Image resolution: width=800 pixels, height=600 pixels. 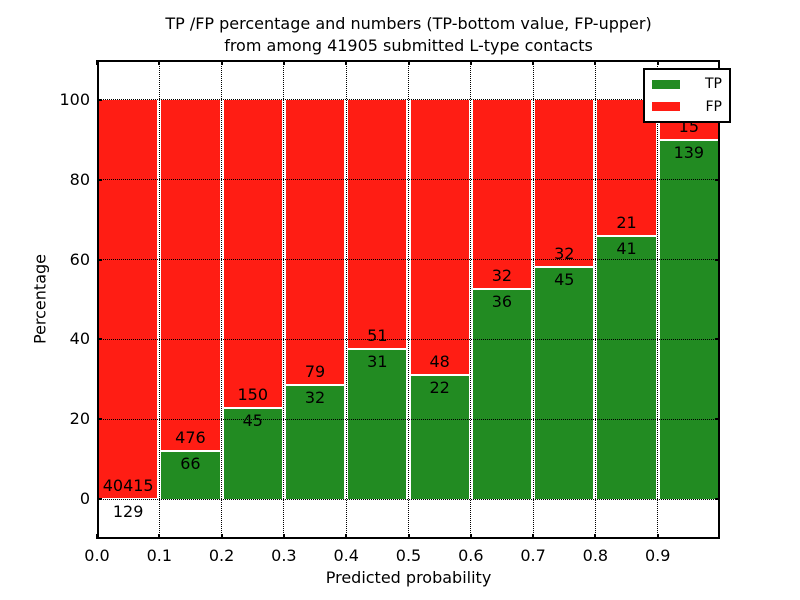 What do you see at coordinates (97, 555) in the screenshot?
I see `x-tick-label: 0.0` at bounding box center [97, 555].